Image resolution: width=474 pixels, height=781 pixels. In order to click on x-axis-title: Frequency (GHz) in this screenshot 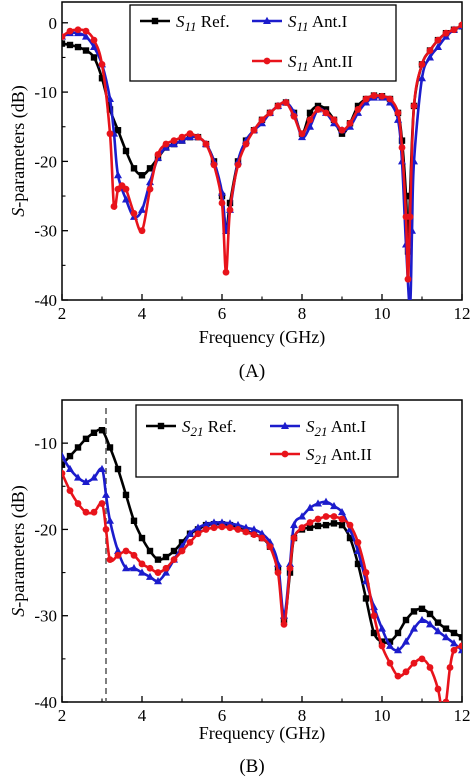, I will do `click(262, 733)`.